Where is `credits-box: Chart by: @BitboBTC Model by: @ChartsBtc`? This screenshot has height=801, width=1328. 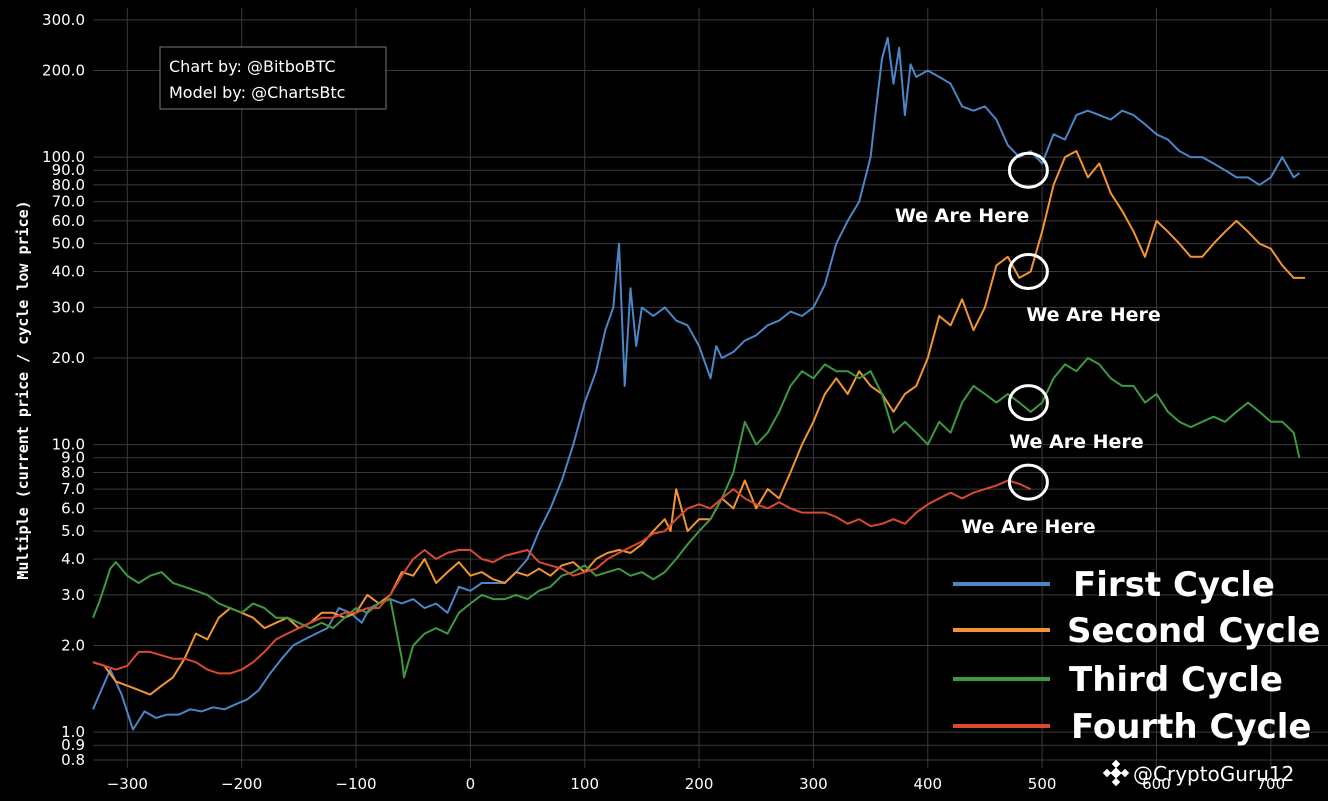
credits-box: Chart by: @BitboBTC Model by: @ChartsBtc is located at coordinates (273, 78).